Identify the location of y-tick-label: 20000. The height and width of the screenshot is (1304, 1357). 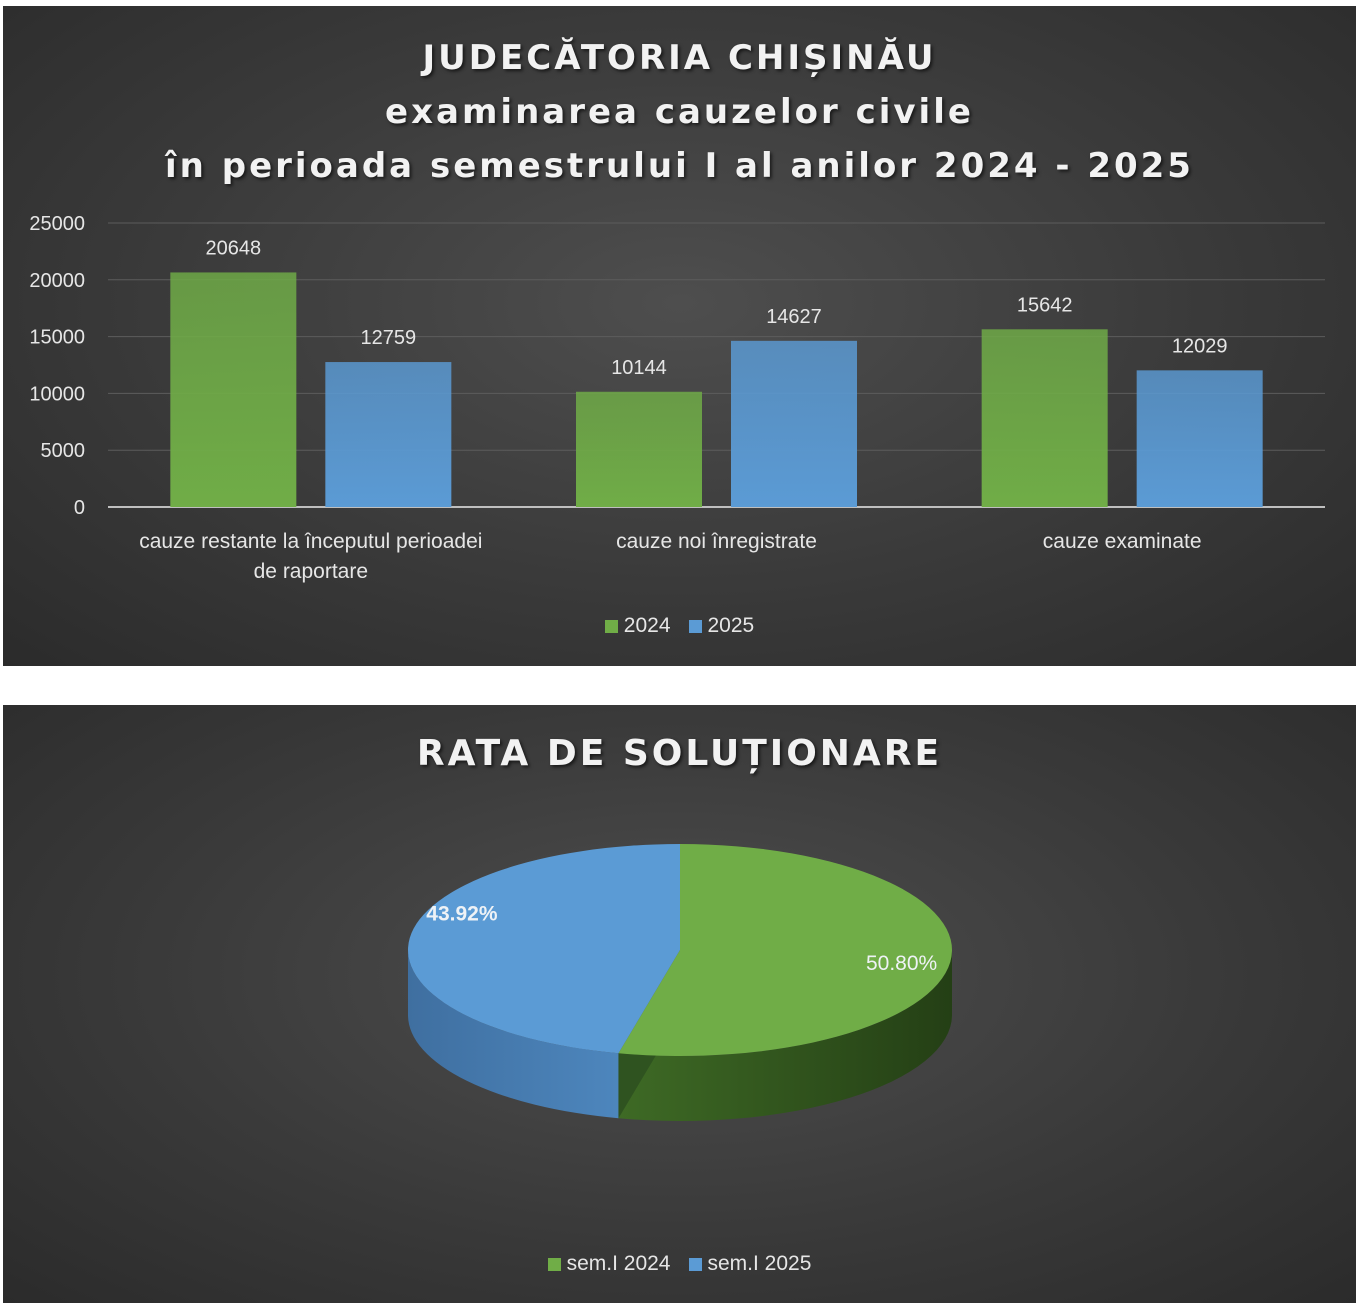
(57, 281).